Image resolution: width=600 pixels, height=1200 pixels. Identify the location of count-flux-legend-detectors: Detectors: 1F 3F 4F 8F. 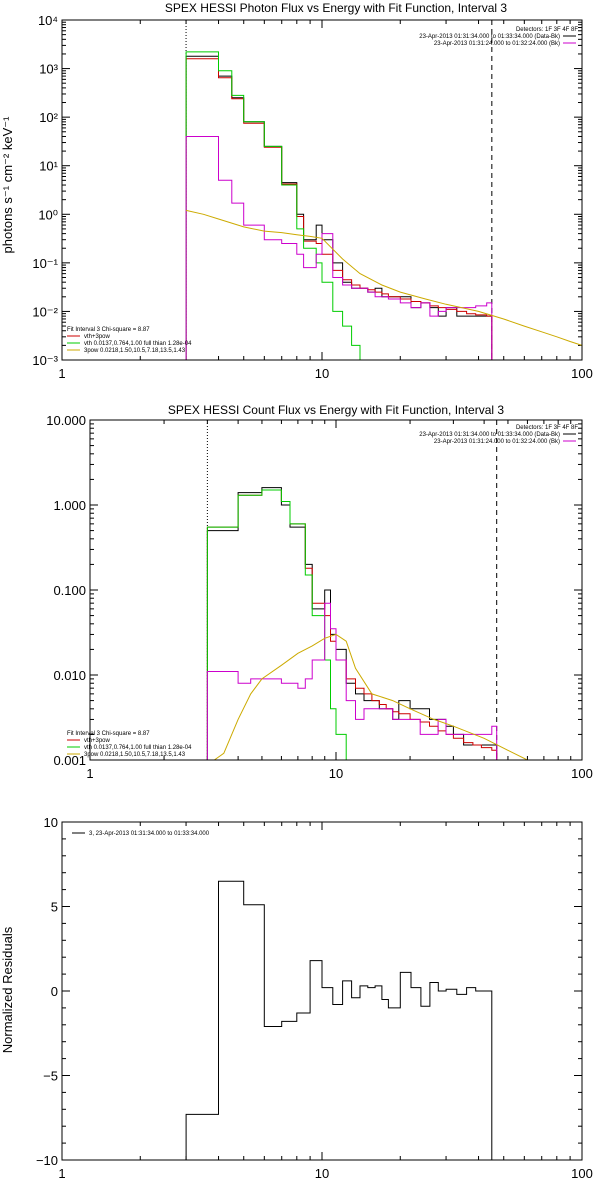
(547, 428).